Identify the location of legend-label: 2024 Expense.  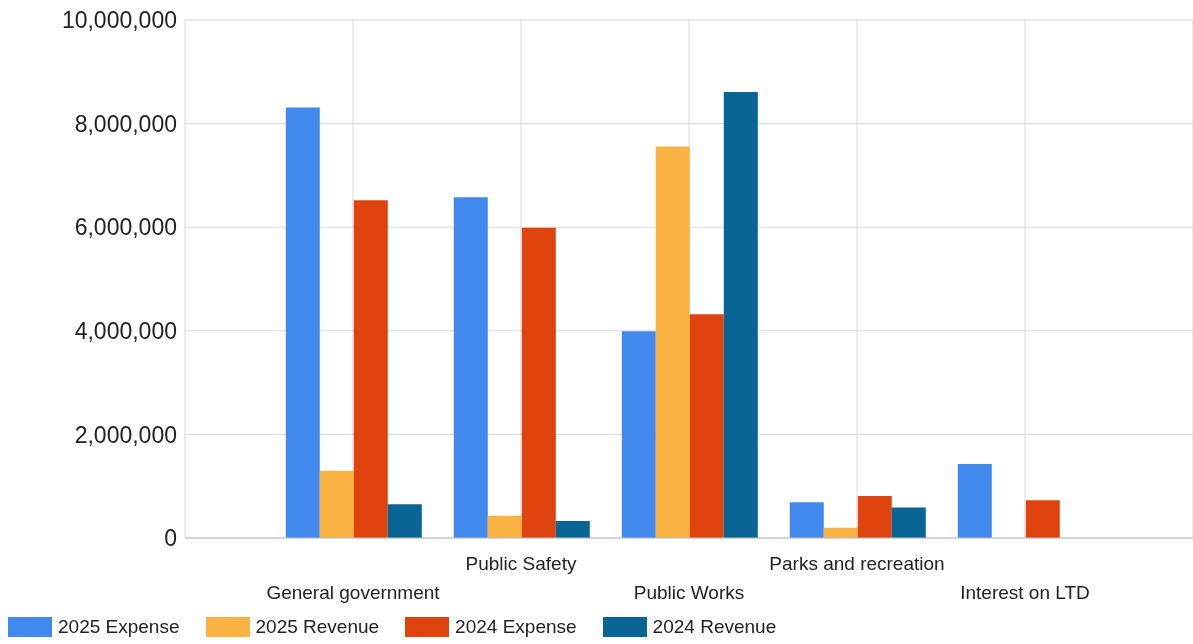
(516, 627).